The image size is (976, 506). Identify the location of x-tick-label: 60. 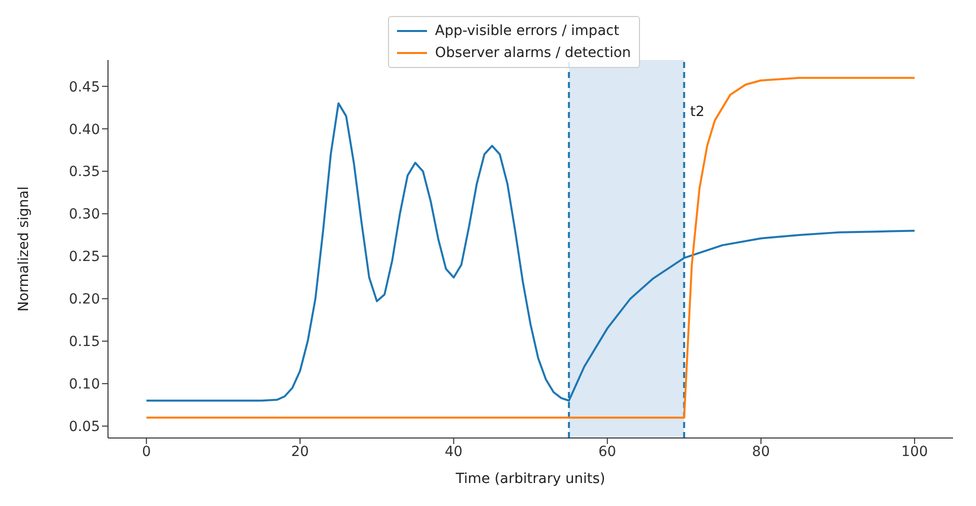
(607, 452).